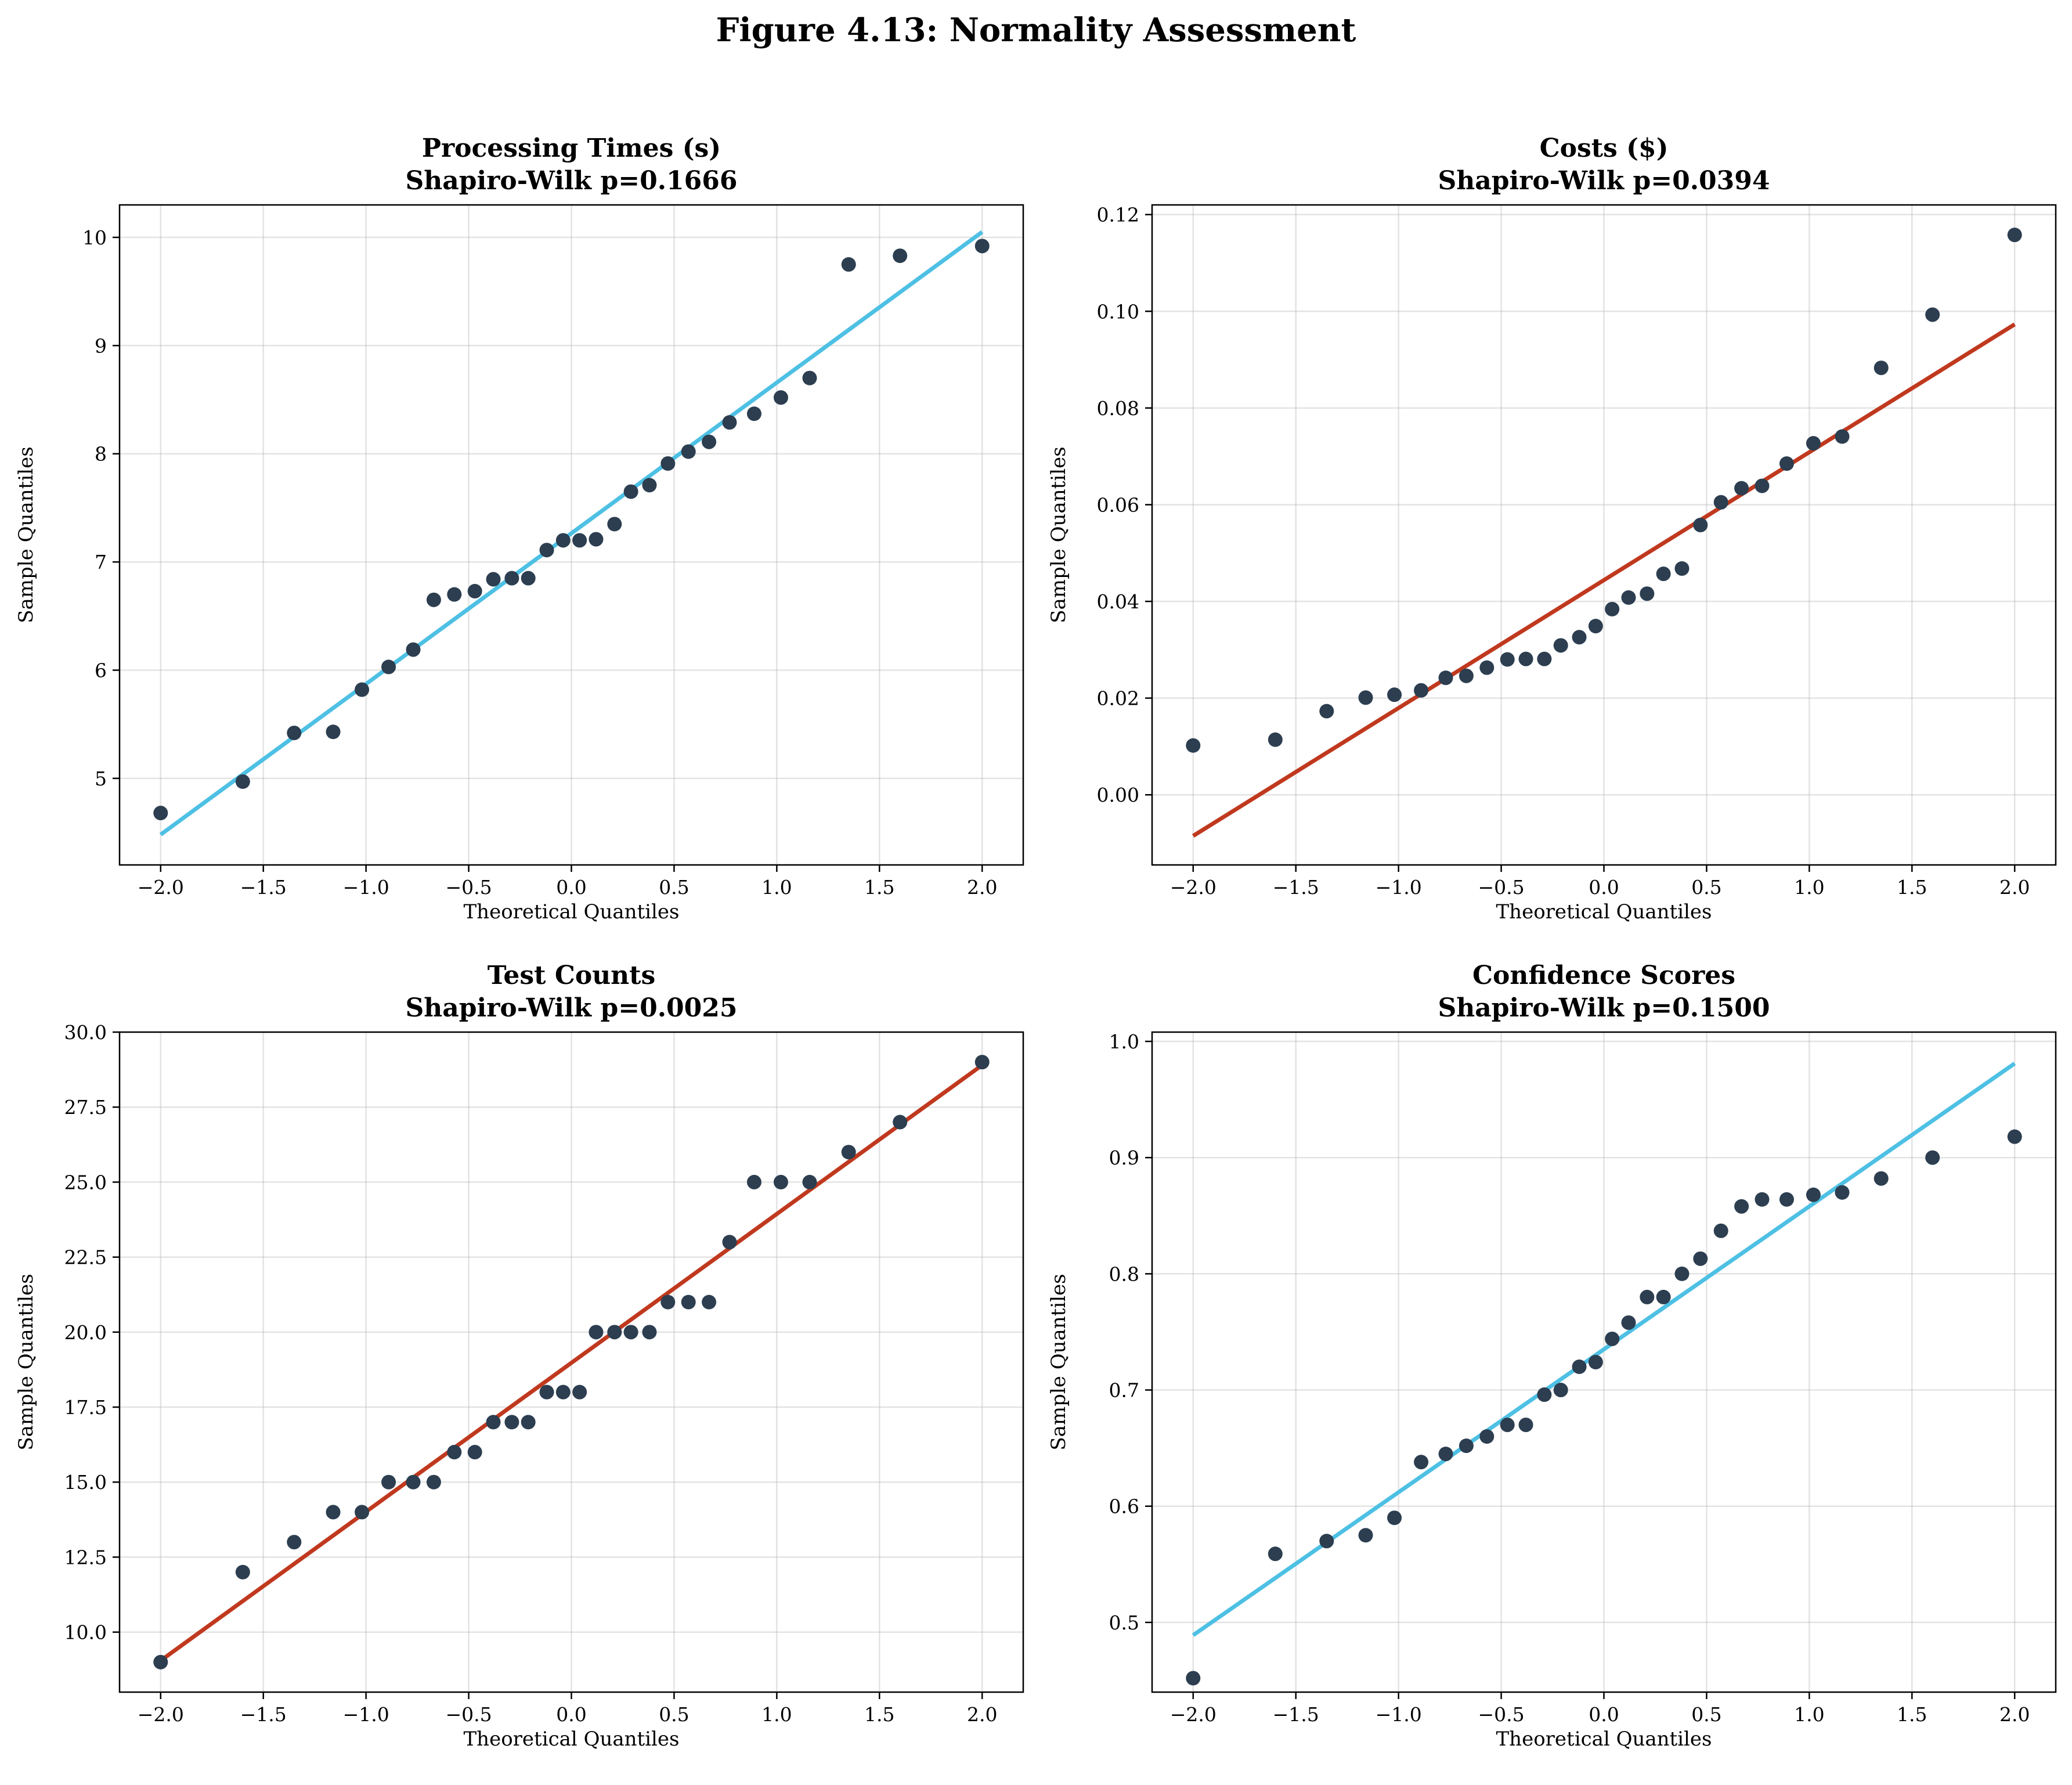 This screenshot has width=2072, height=1785. I want to click on y-tick-label: 0.5, so click(1124, 1622).